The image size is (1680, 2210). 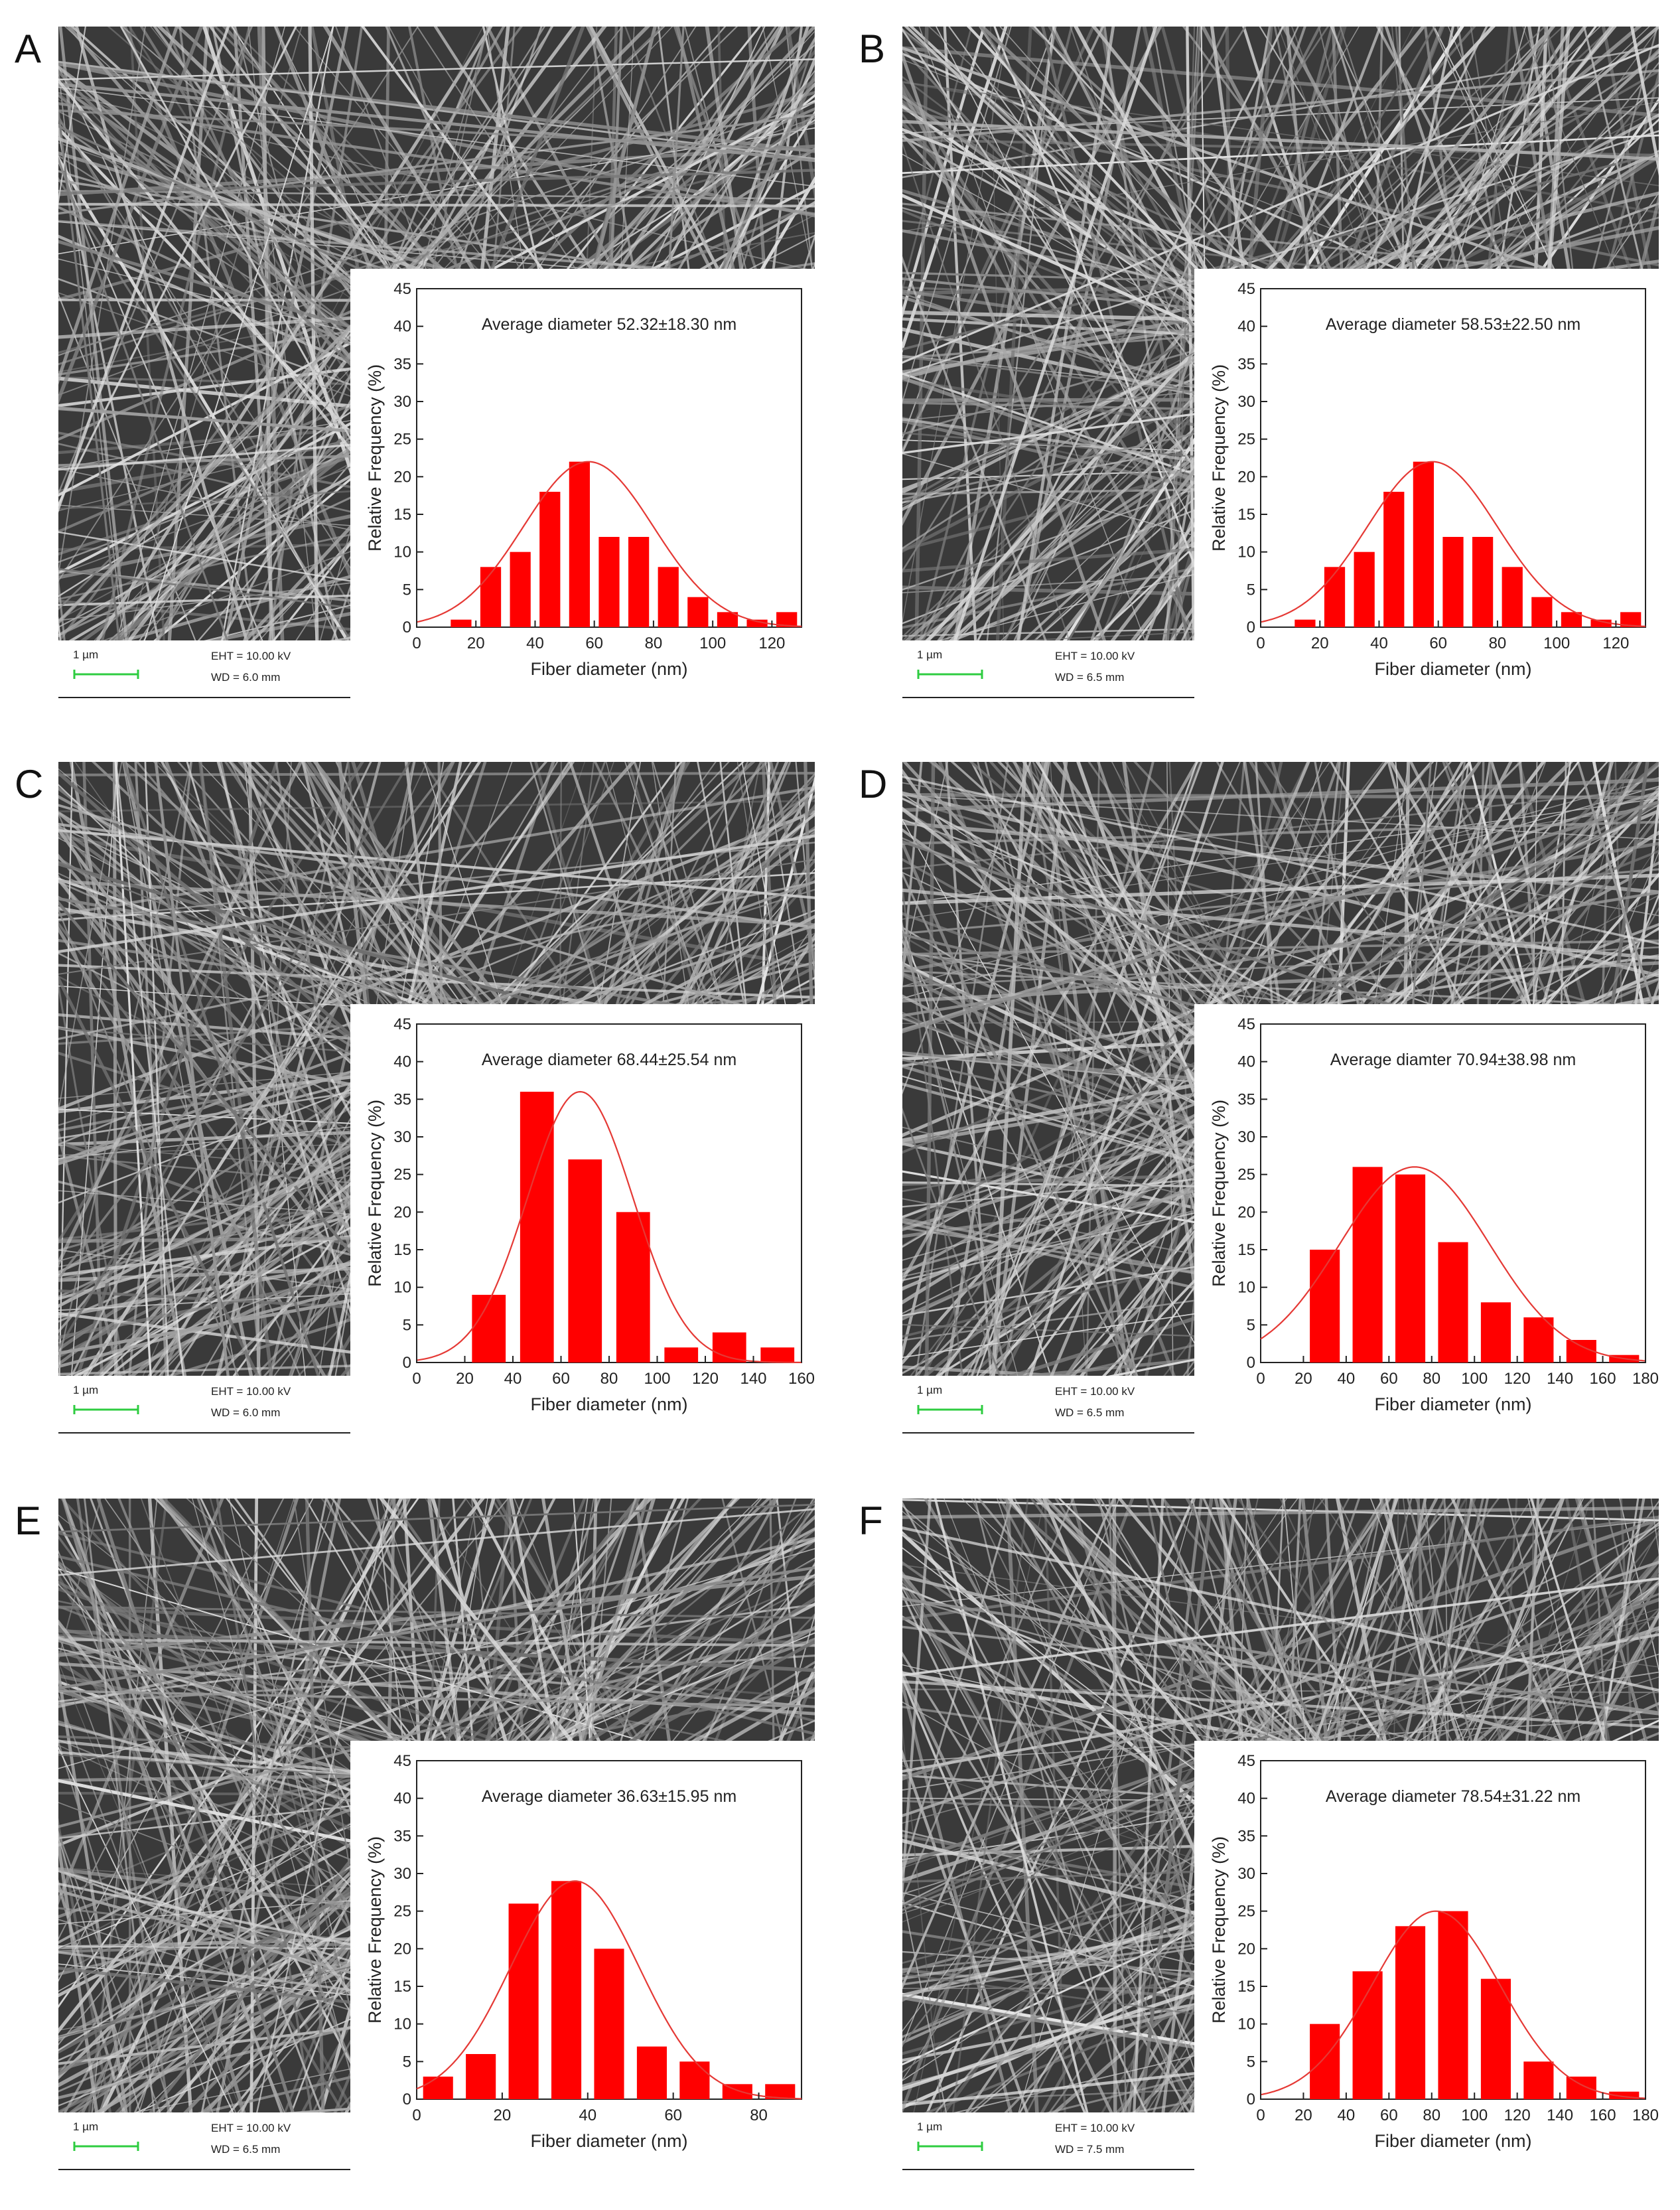 I want to click on fit-curve, so click(x=1453, y=1264).